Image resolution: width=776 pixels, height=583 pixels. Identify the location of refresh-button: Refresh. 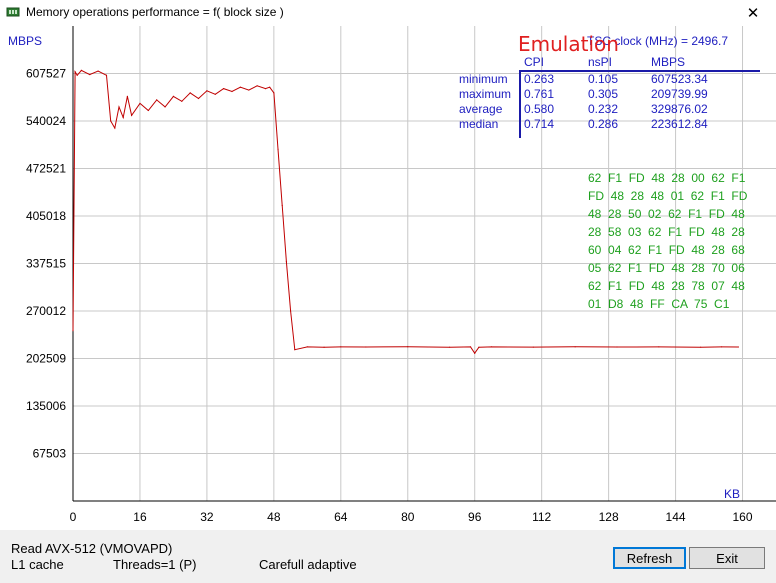
(649, 558).